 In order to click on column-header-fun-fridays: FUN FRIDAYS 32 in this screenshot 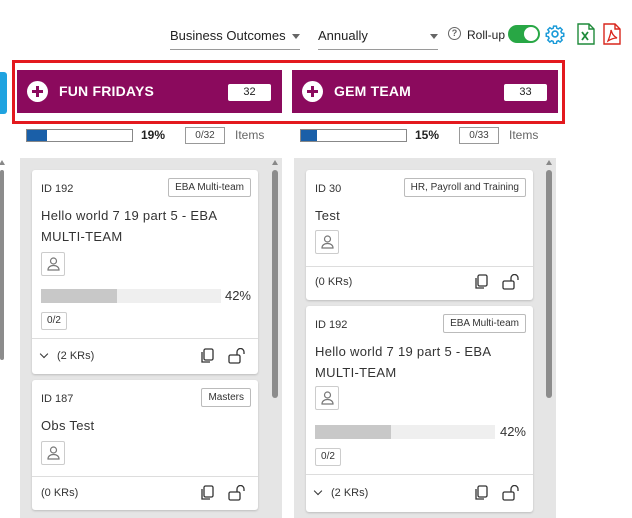, I will do `click(149, 91)`.